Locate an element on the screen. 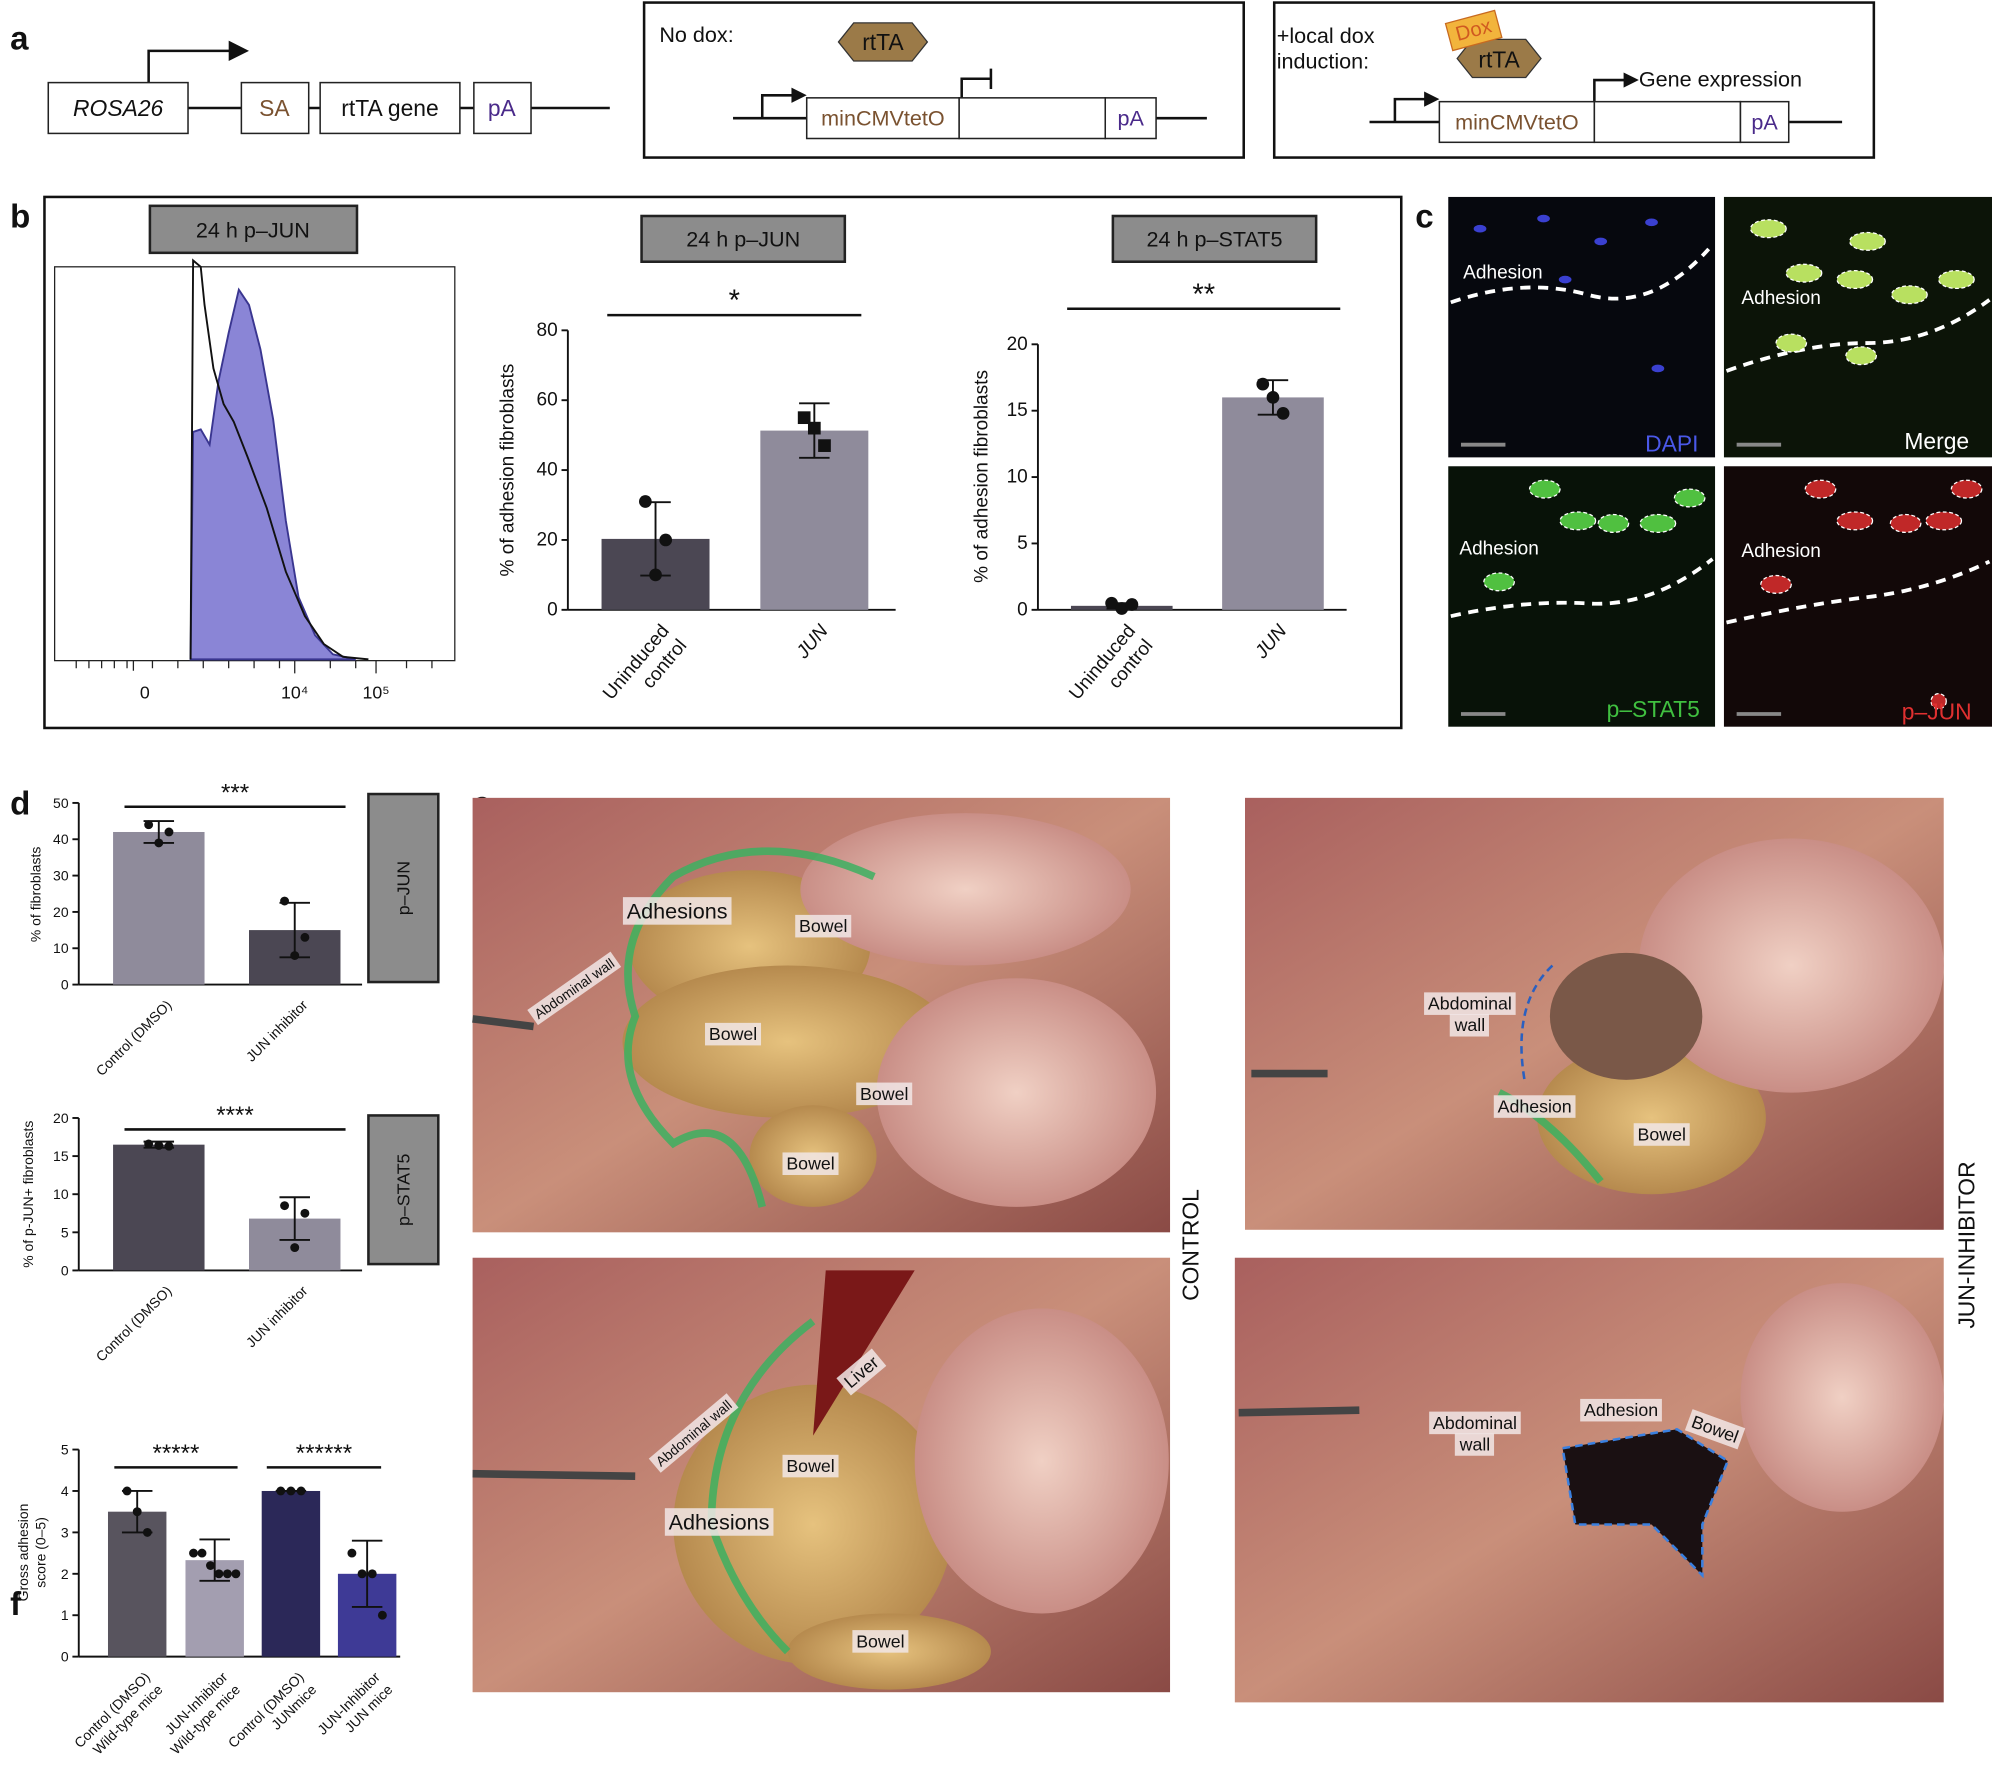  label-group: p–JUN is located at coordinates (1937, 711).